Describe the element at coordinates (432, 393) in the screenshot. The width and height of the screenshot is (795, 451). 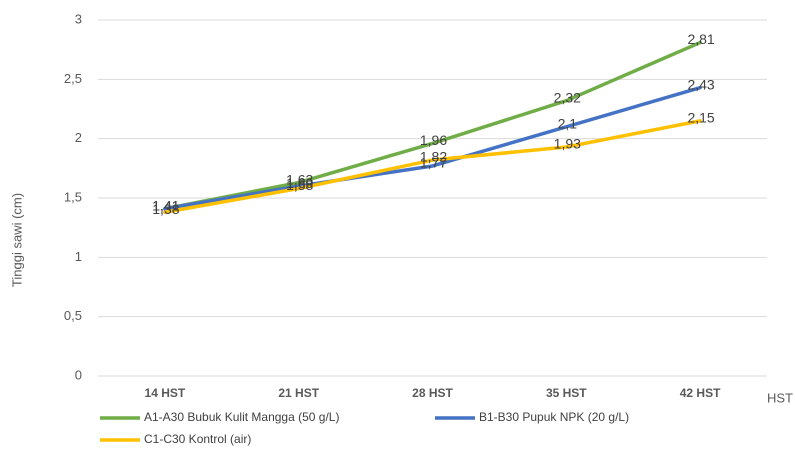
I see `x-tick-label: 28 HST` at that location.